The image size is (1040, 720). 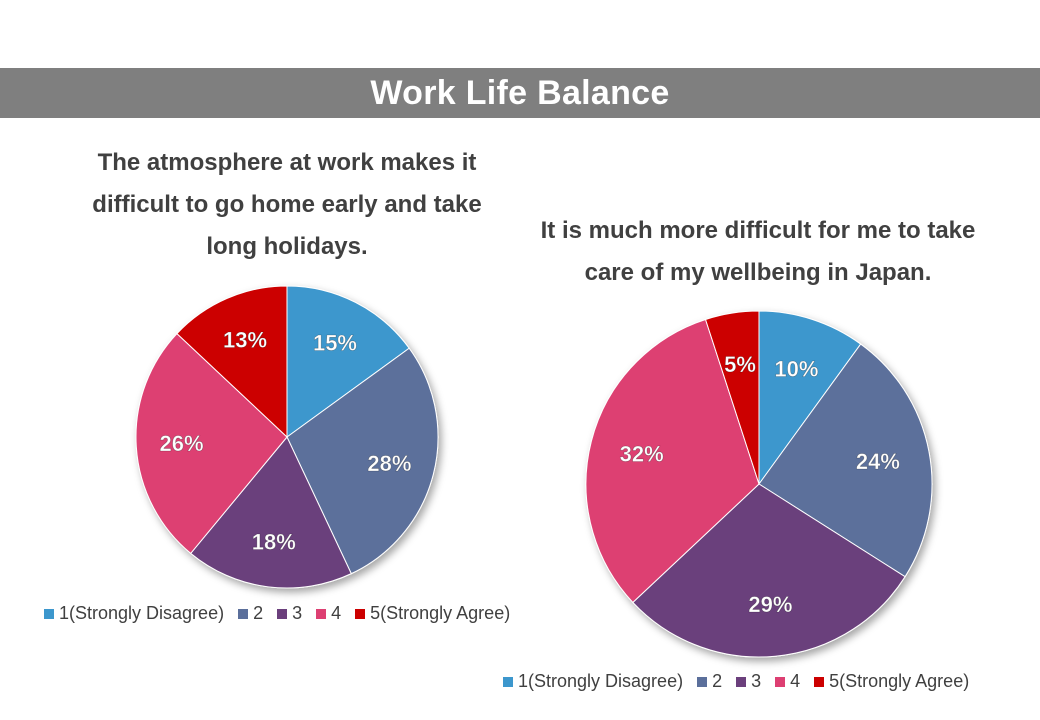 I want to click on chart-1-legend-item: 5(Strongly Agree), so click(x=432, y=613).